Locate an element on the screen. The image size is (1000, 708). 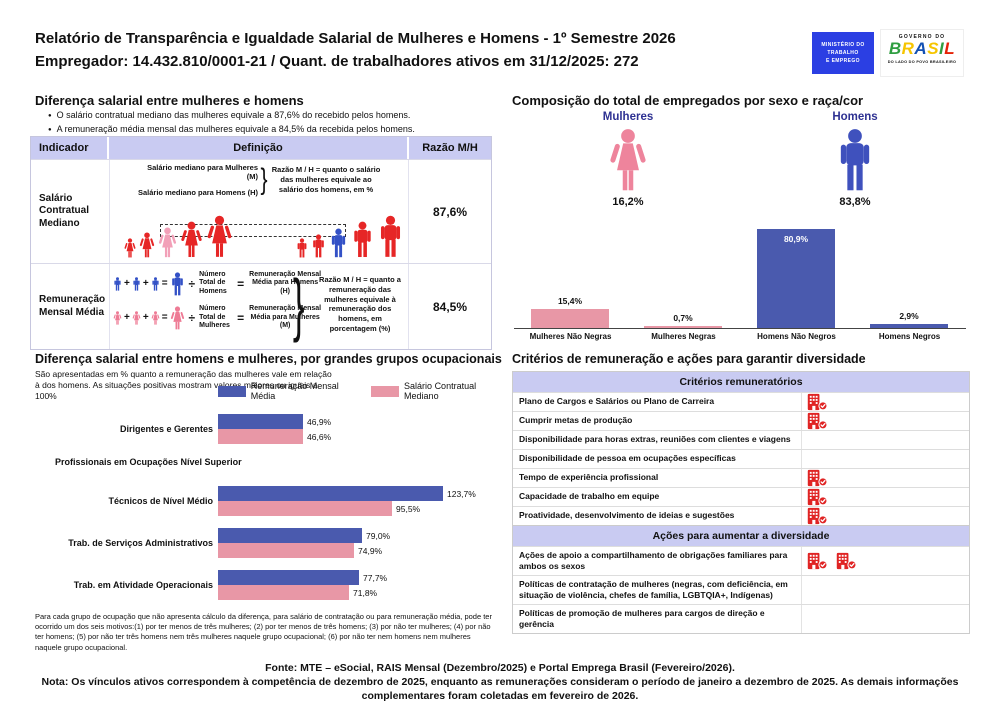
bar-value-label: 79,0% is located at coordinates (378, 535).